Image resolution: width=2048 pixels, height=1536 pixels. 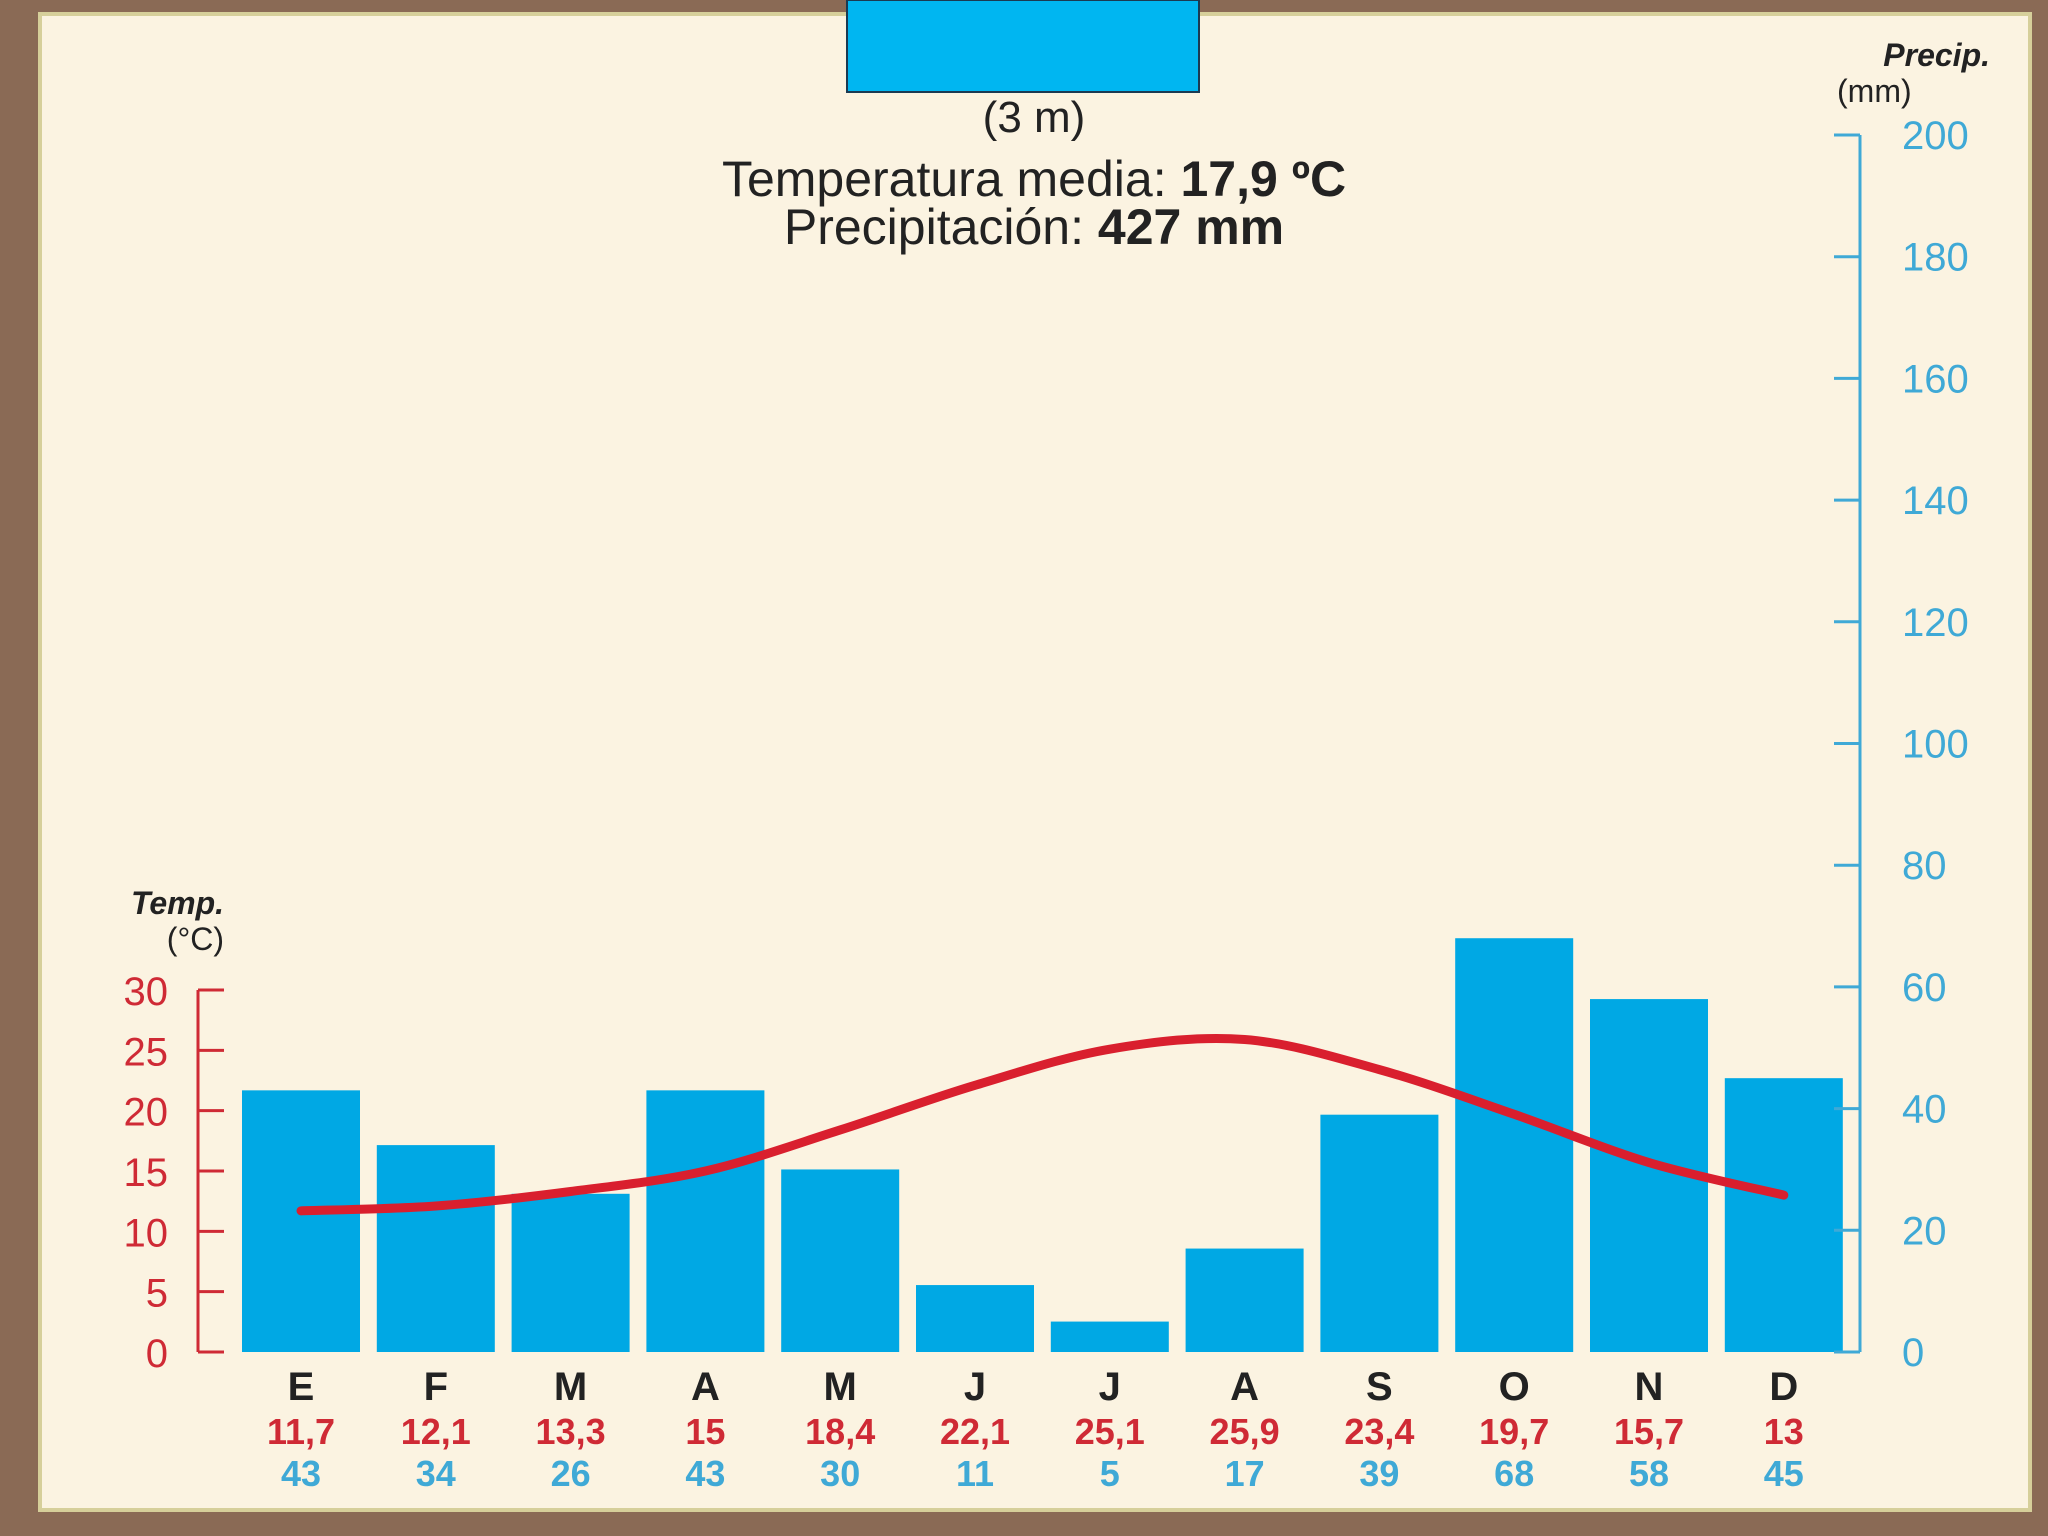 I want to click on left-axis-unit: (°C), so click(x=195, y=939).